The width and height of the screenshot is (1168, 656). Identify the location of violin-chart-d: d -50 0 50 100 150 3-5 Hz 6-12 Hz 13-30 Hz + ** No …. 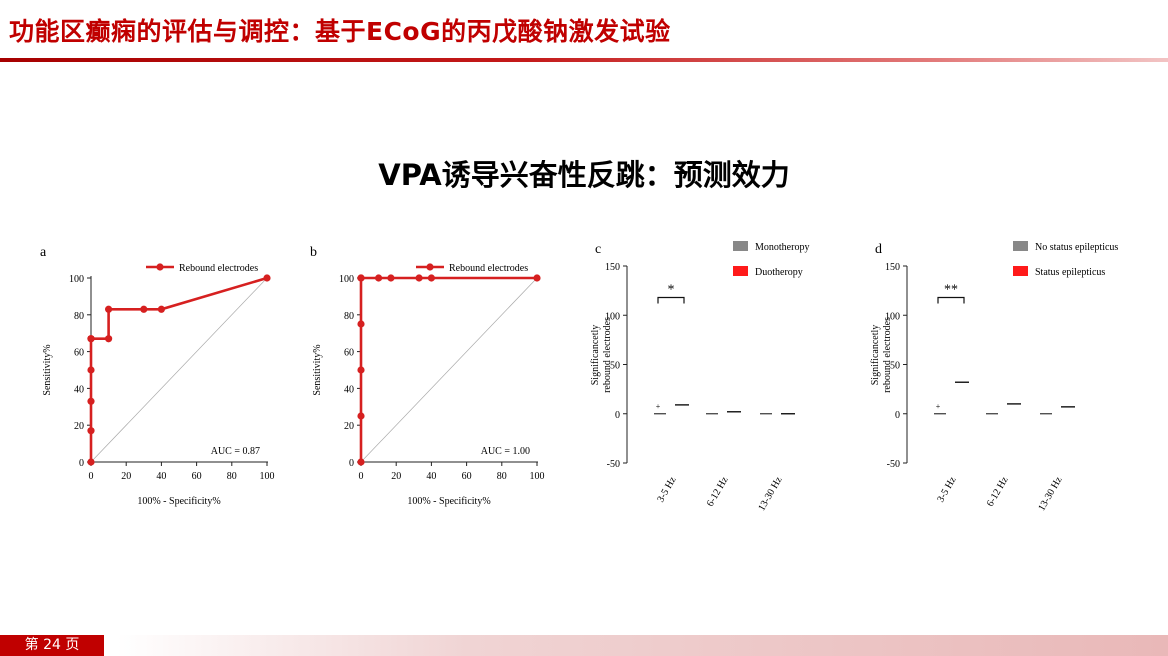
(989, 372).